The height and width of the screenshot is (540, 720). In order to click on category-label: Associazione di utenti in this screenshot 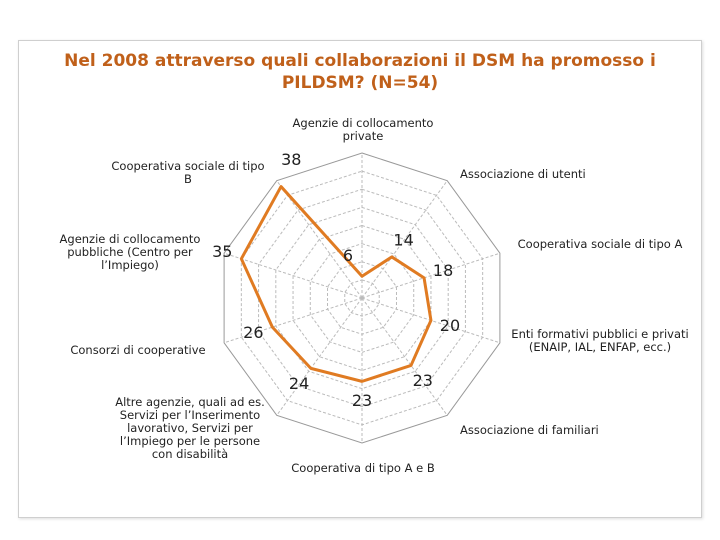, I will do `click(523, 174)`.